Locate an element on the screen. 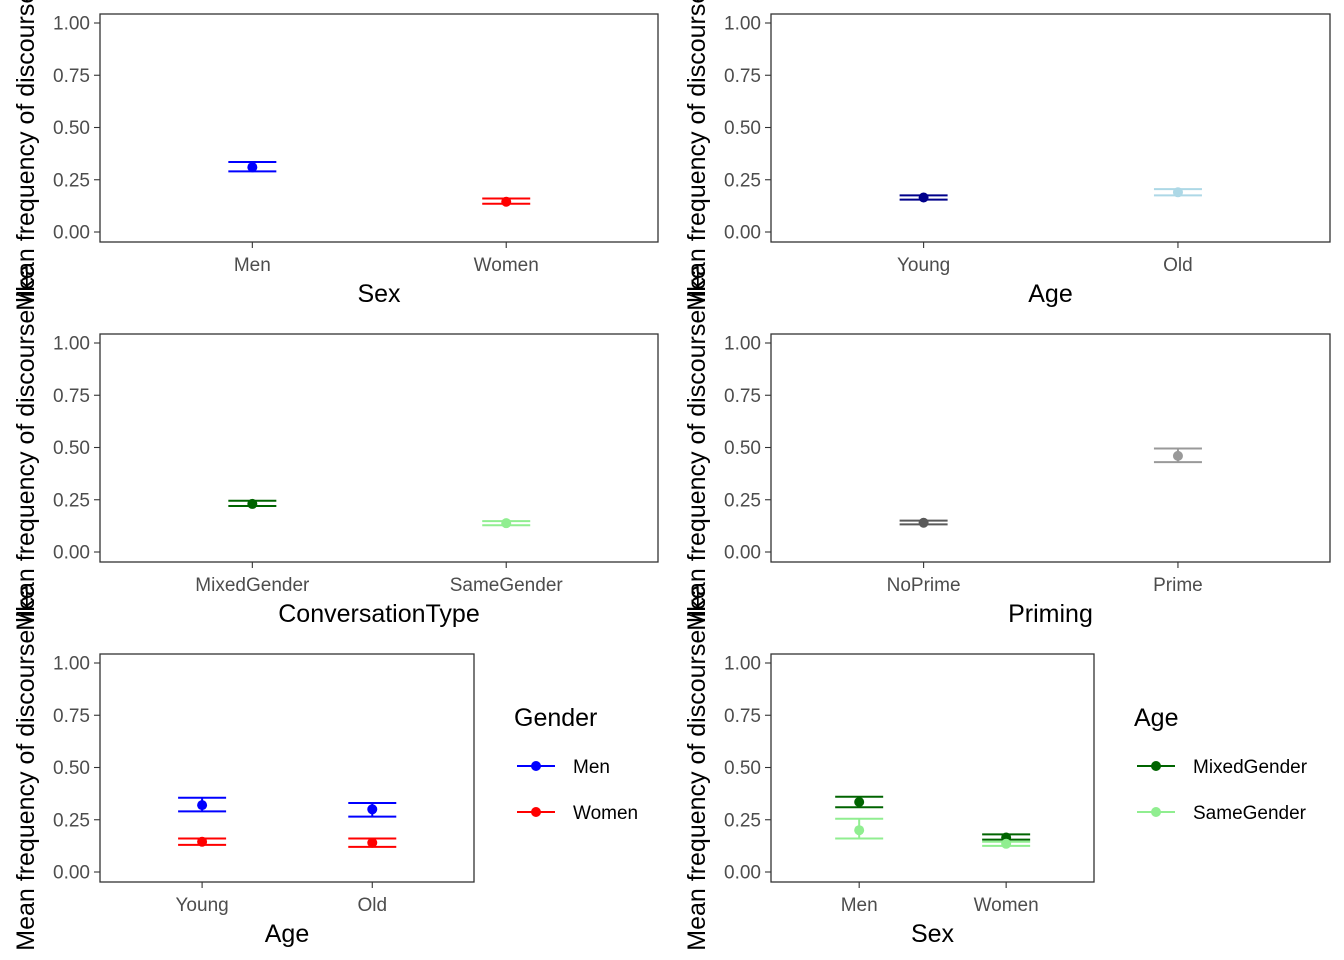 Image resolution: width=1344 pixels, height=960 pixels. x-tick-label: NoPrime is located at coordinates (924, 585).